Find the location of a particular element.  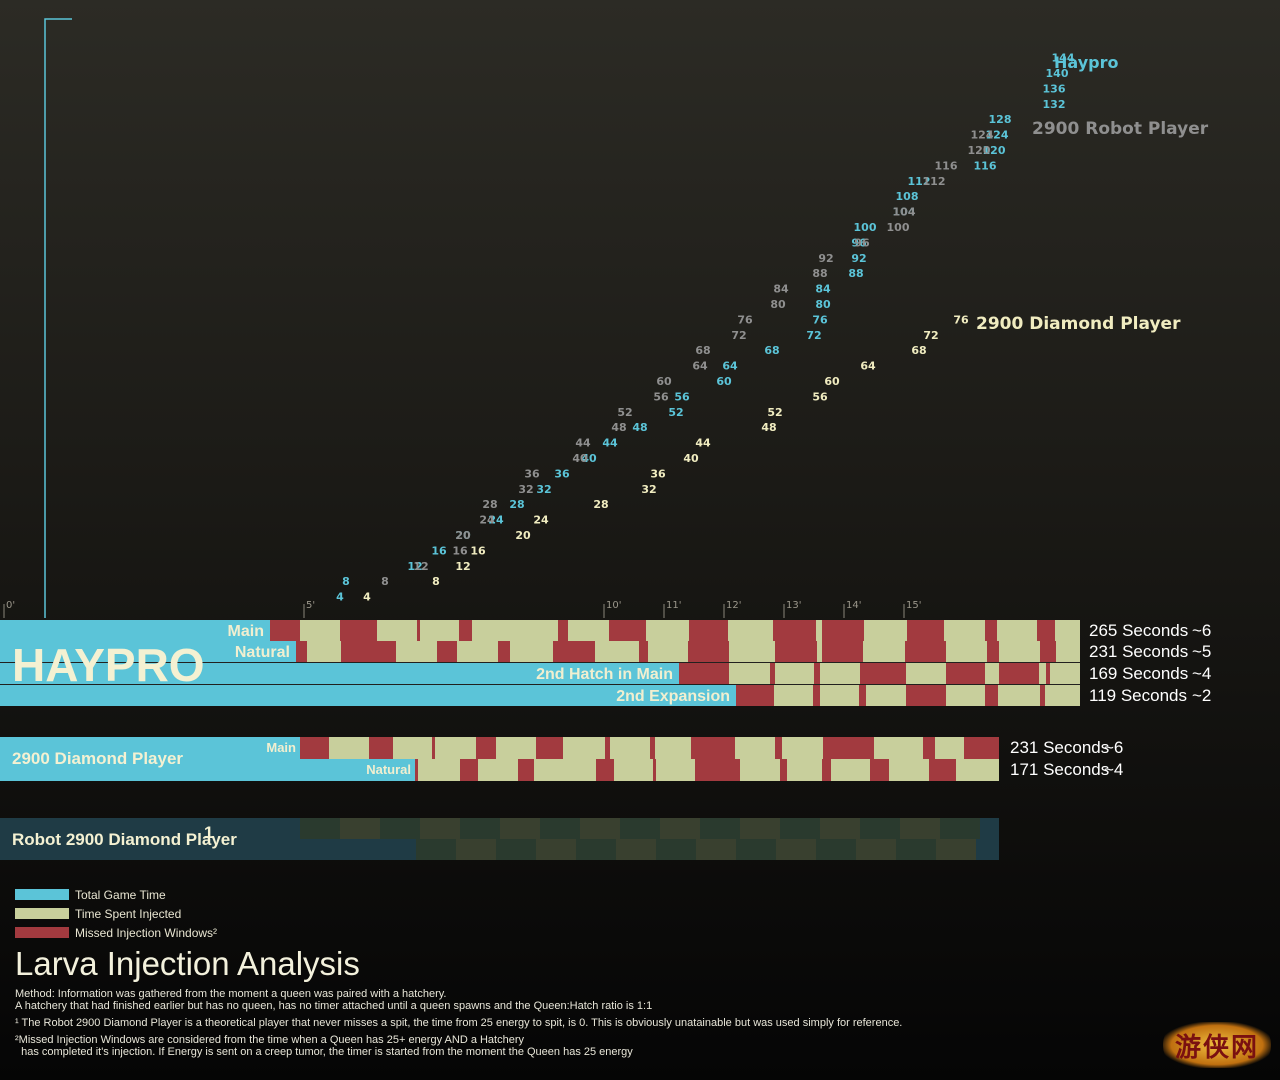

legend-label: Missed Injection Windows² is located at coordinates (146, 932).